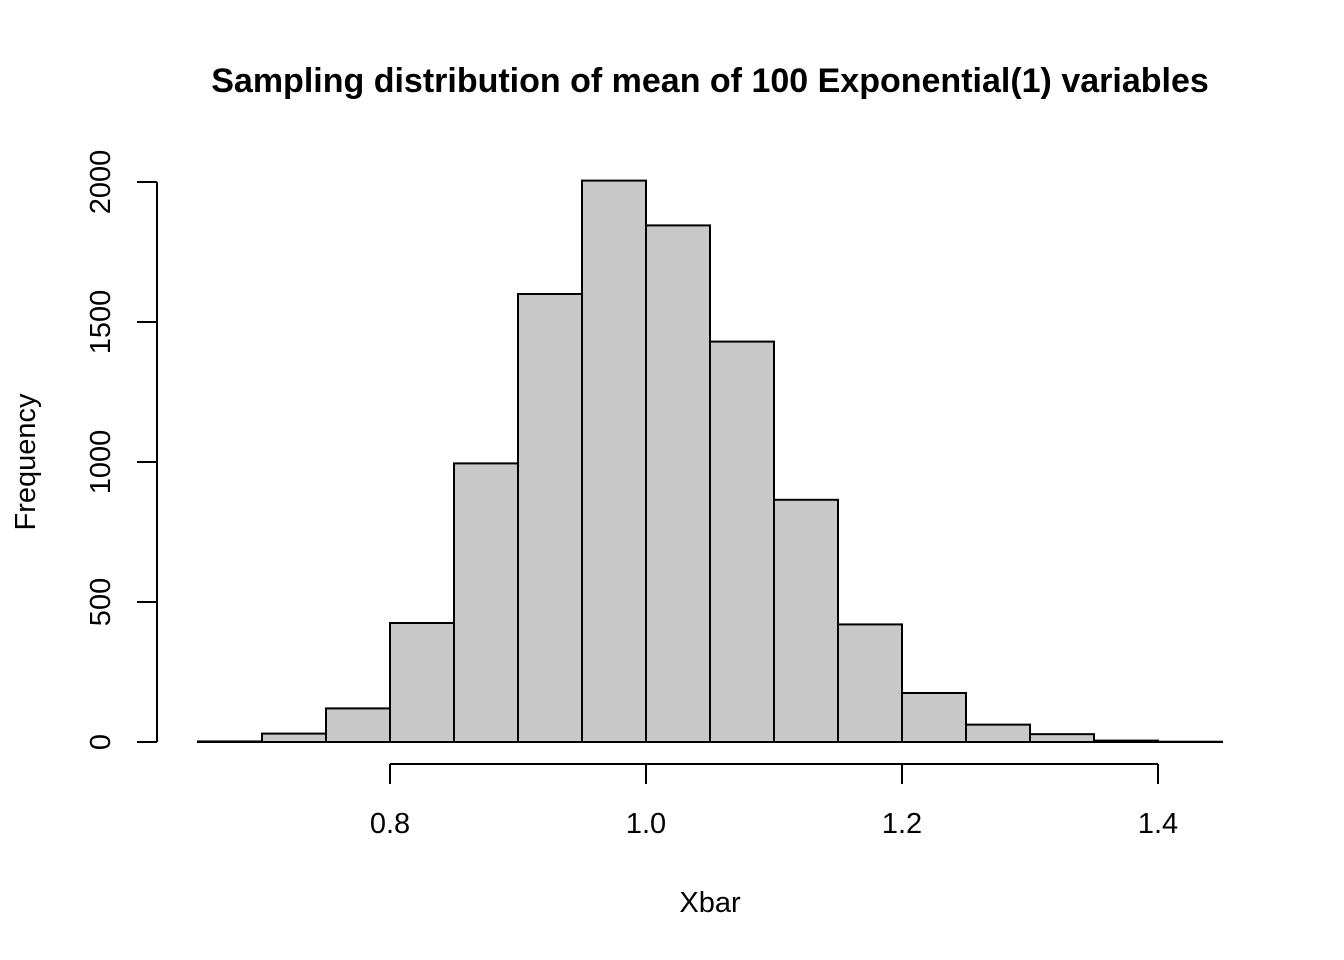 Image resolution: width=1344 pixels, height=960 pixels. I want to click on y-tick-label: 0, so click(101, 742).